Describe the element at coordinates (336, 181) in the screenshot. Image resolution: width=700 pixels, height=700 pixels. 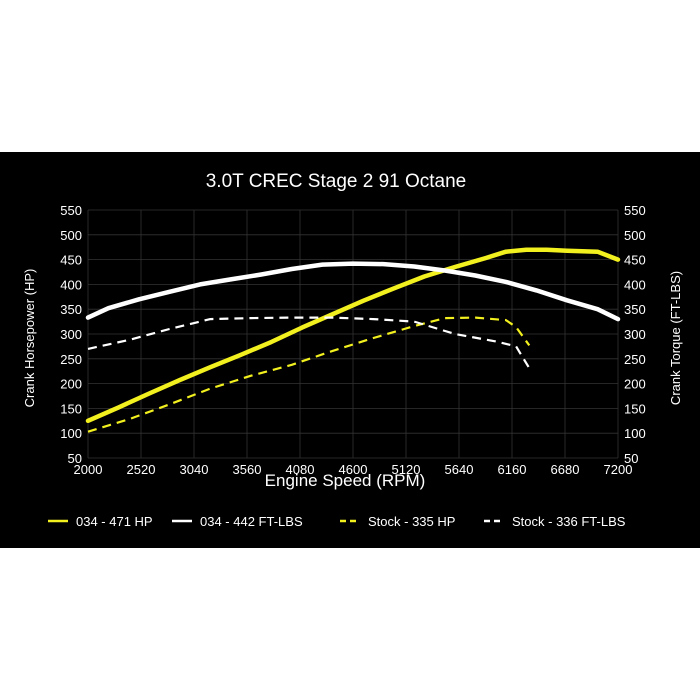
I see `chart-title: 3.0T CREC Stage 2 91 Octane` at that location.